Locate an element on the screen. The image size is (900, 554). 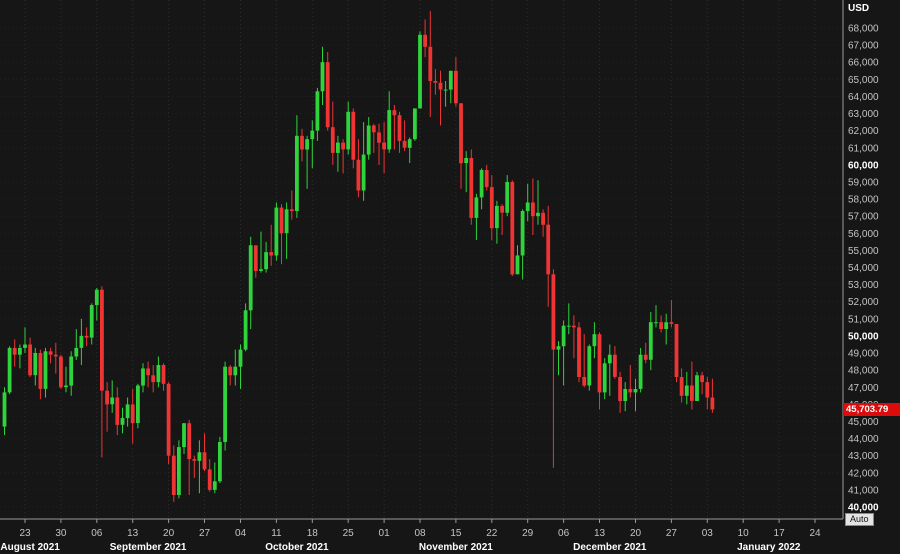
y-axis-label: 49,000 is located at coordinates (863, 354).